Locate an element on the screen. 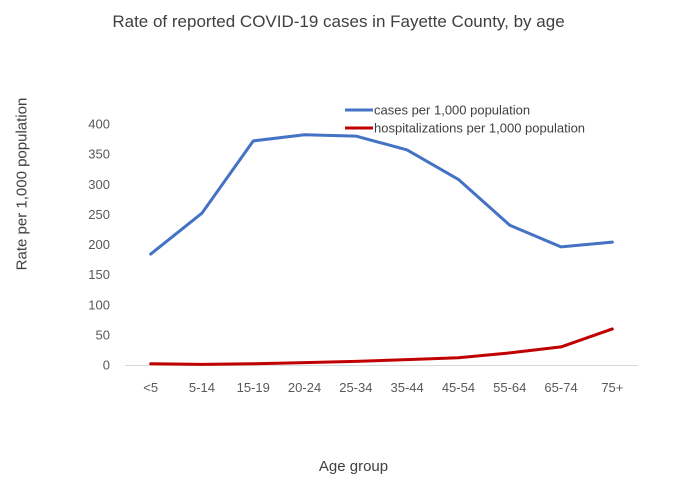  x-tick-label: 45-54 is located at coordinates (458, 387).